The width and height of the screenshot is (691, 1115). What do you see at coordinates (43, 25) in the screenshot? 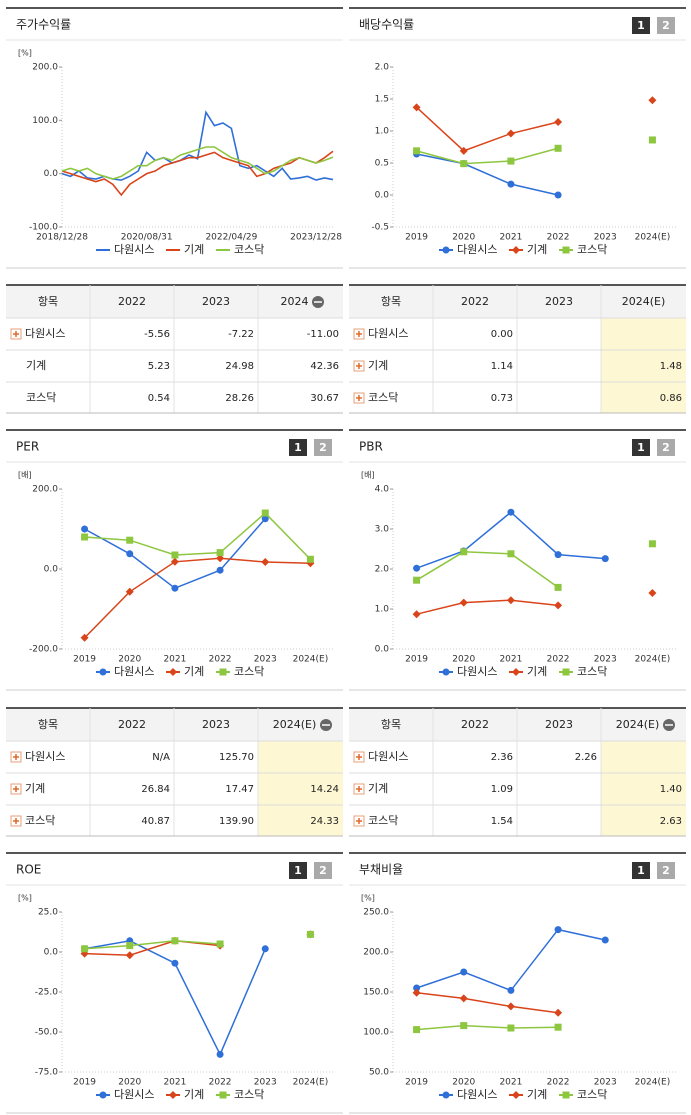
I see `chart-title: 주가수익률` at bounding box center [43, 25].